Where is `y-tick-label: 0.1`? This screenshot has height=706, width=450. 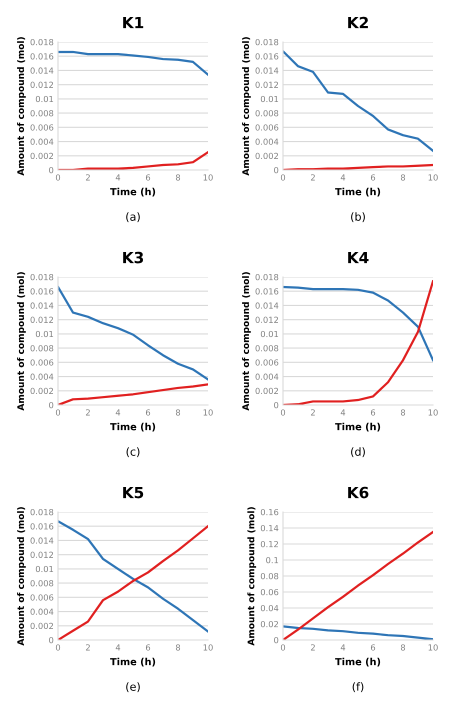 y-tick-label: 0.1 is located at coordinates (272, 560).